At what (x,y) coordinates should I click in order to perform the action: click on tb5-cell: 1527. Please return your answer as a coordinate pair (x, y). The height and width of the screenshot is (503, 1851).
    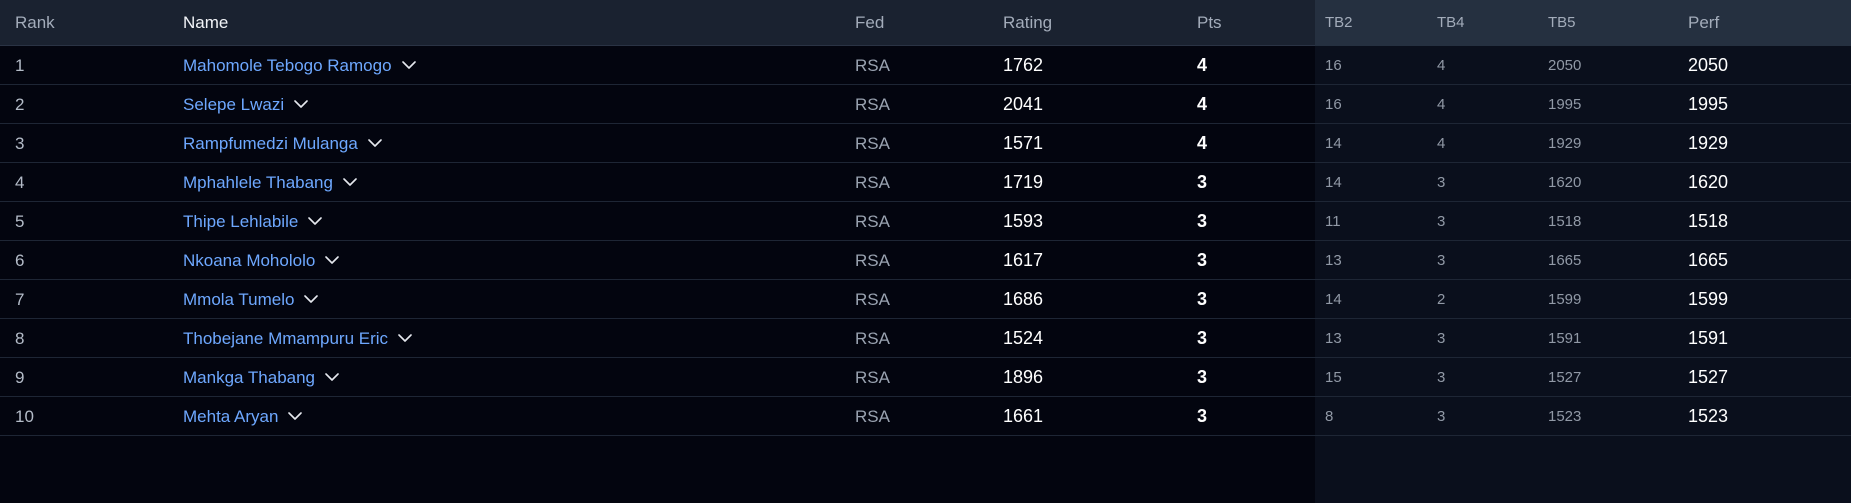
    Looking at the image, I should click on (1565, 377).